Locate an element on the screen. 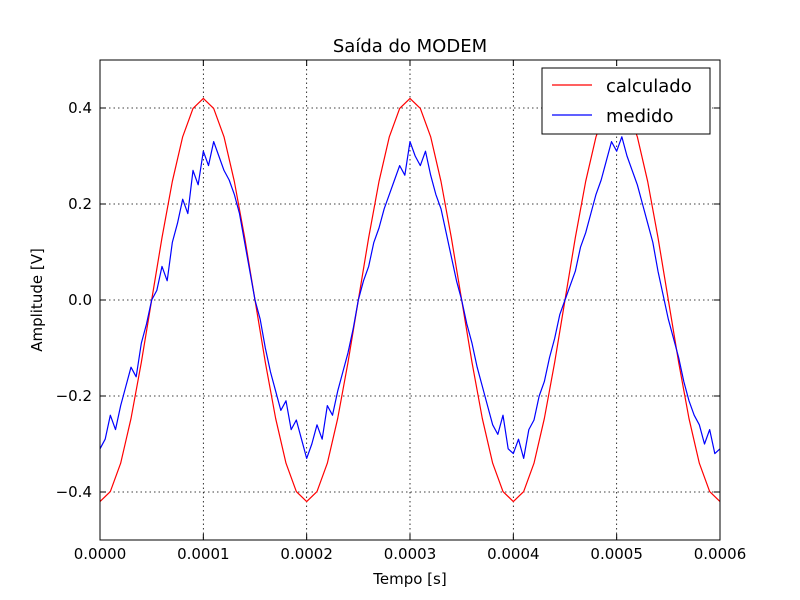 The width and height of the screenshot is (800, 600). legend: calculado medido is located at coordinates (626, 101).